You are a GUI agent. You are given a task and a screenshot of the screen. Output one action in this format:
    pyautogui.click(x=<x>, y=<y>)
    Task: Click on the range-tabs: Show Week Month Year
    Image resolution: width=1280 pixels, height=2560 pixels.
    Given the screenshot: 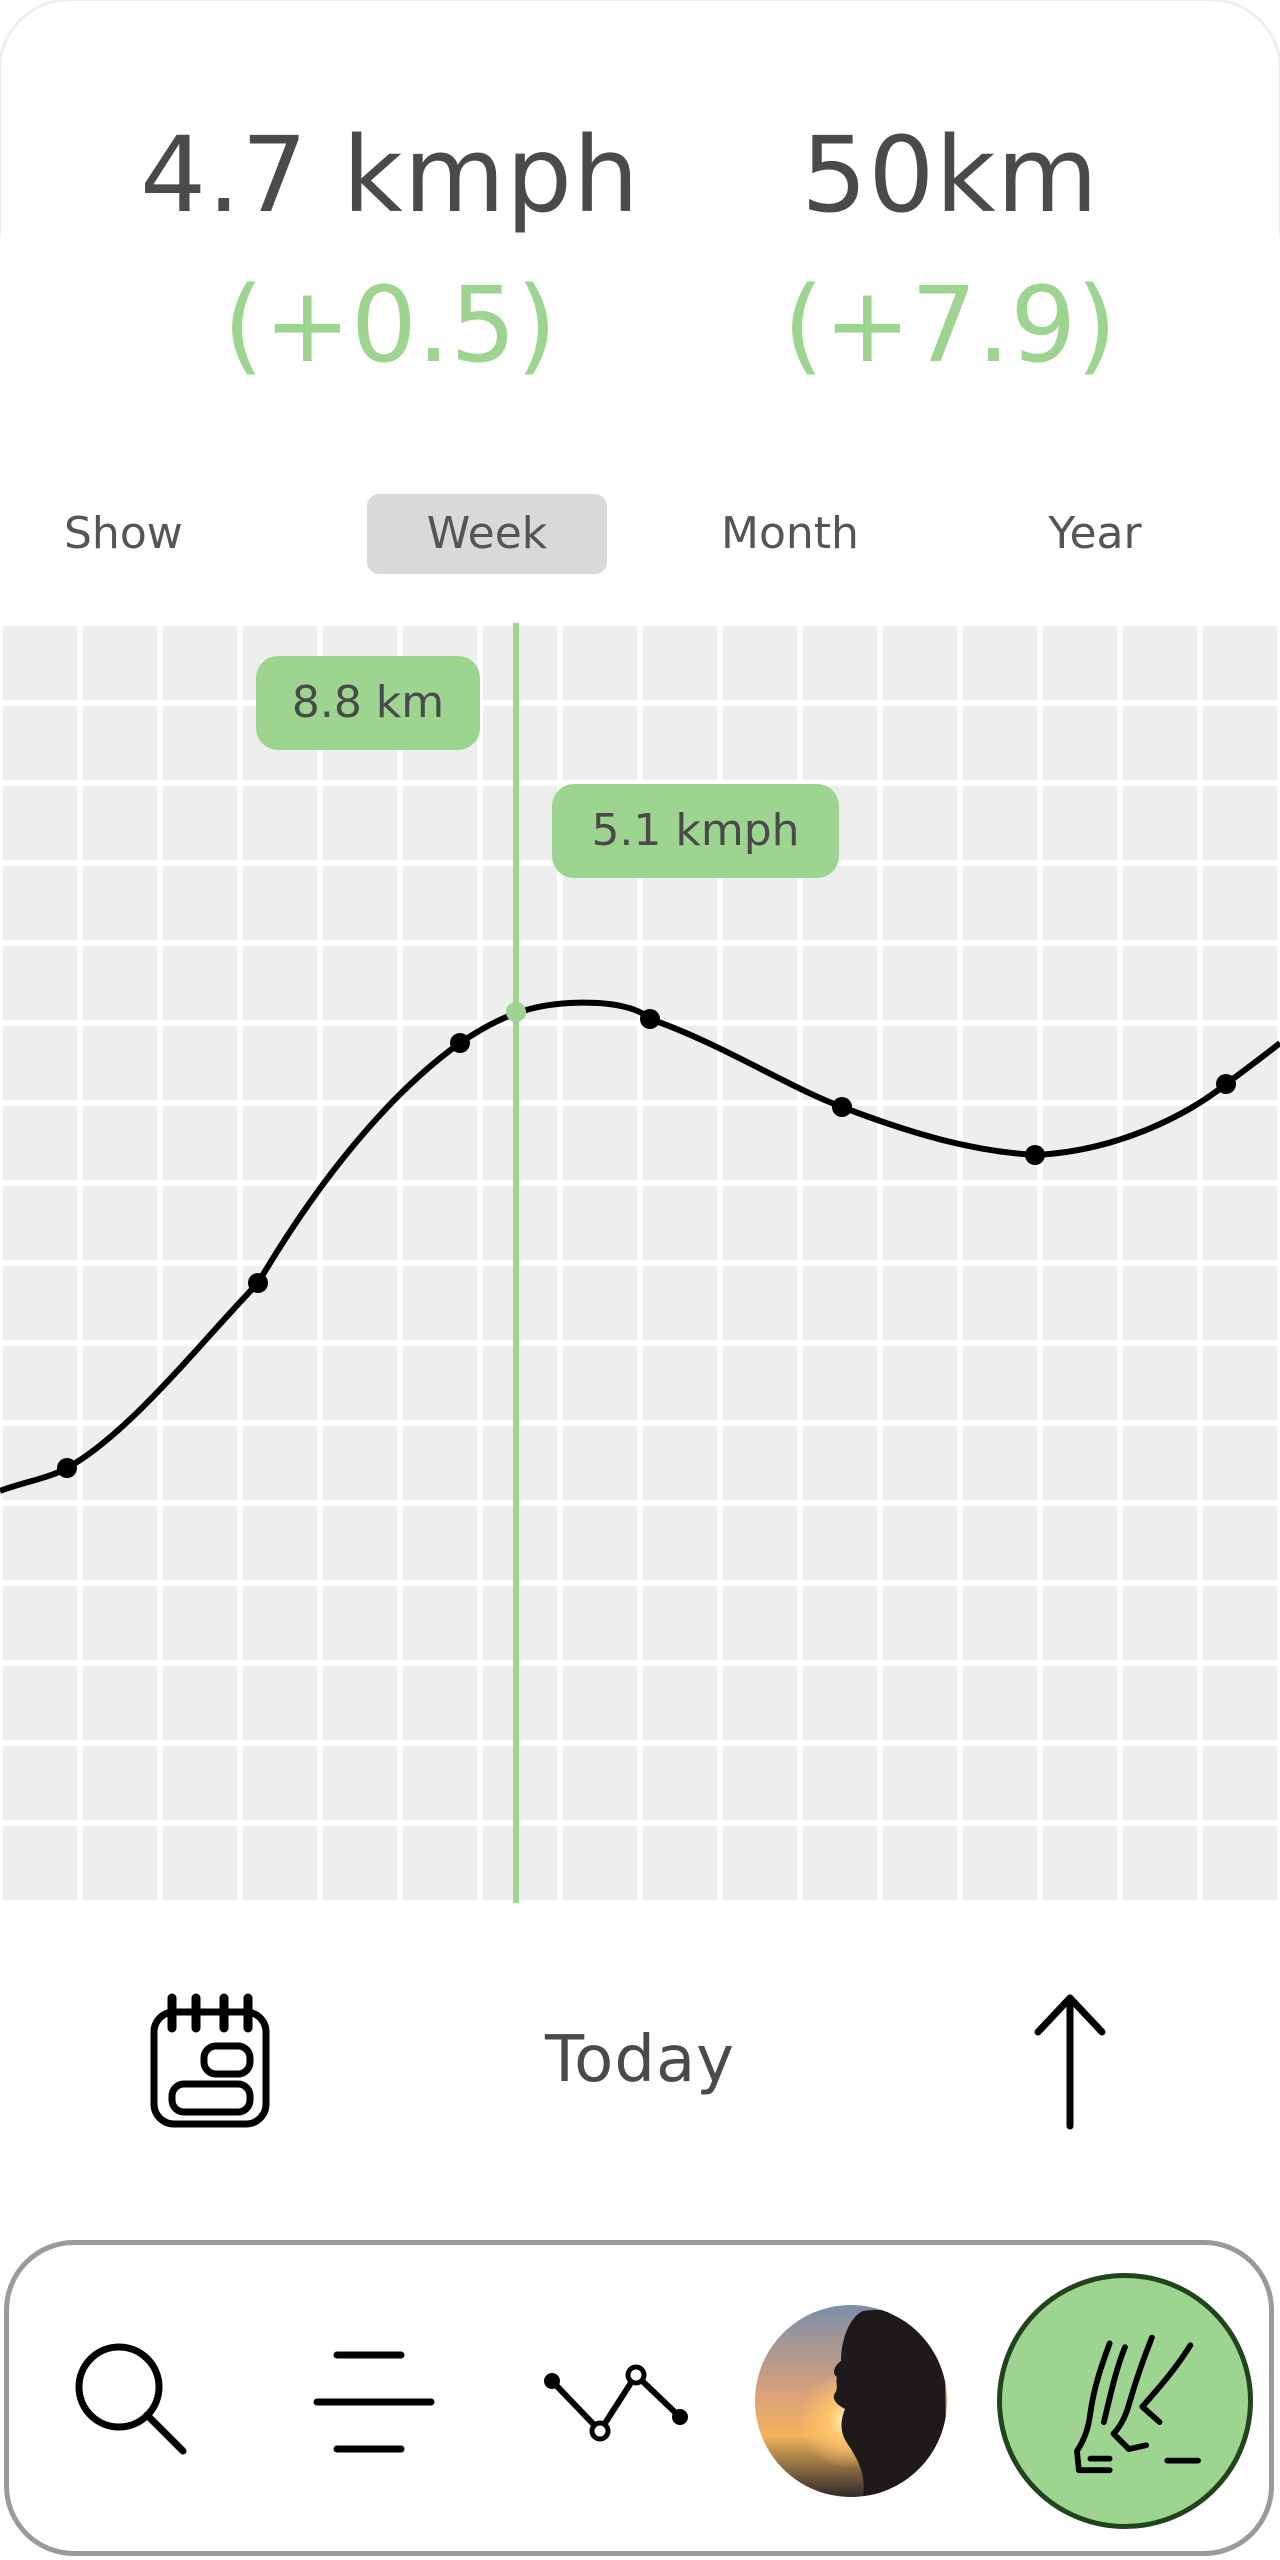 What is the action you would take?
    pyautogui.click(x=640, y=534)
    